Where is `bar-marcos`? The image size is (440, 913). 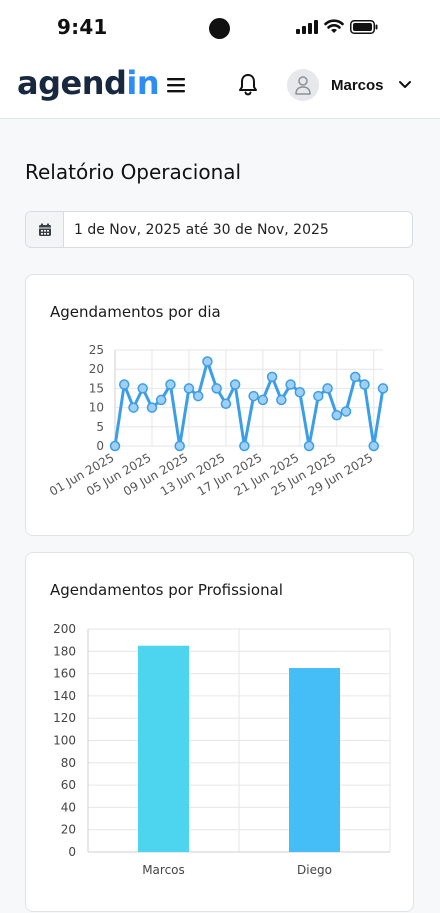
bar-marcos is located at coordinates (163, 748).